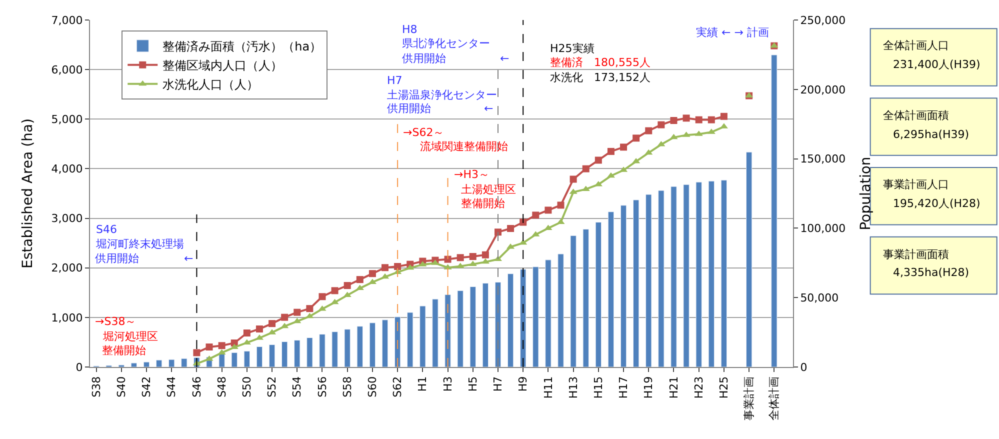  Describe the element at coordinates (442, 88) in the screenshot. I see `annotation: H7 土湯温泉浄化センター` at that location.